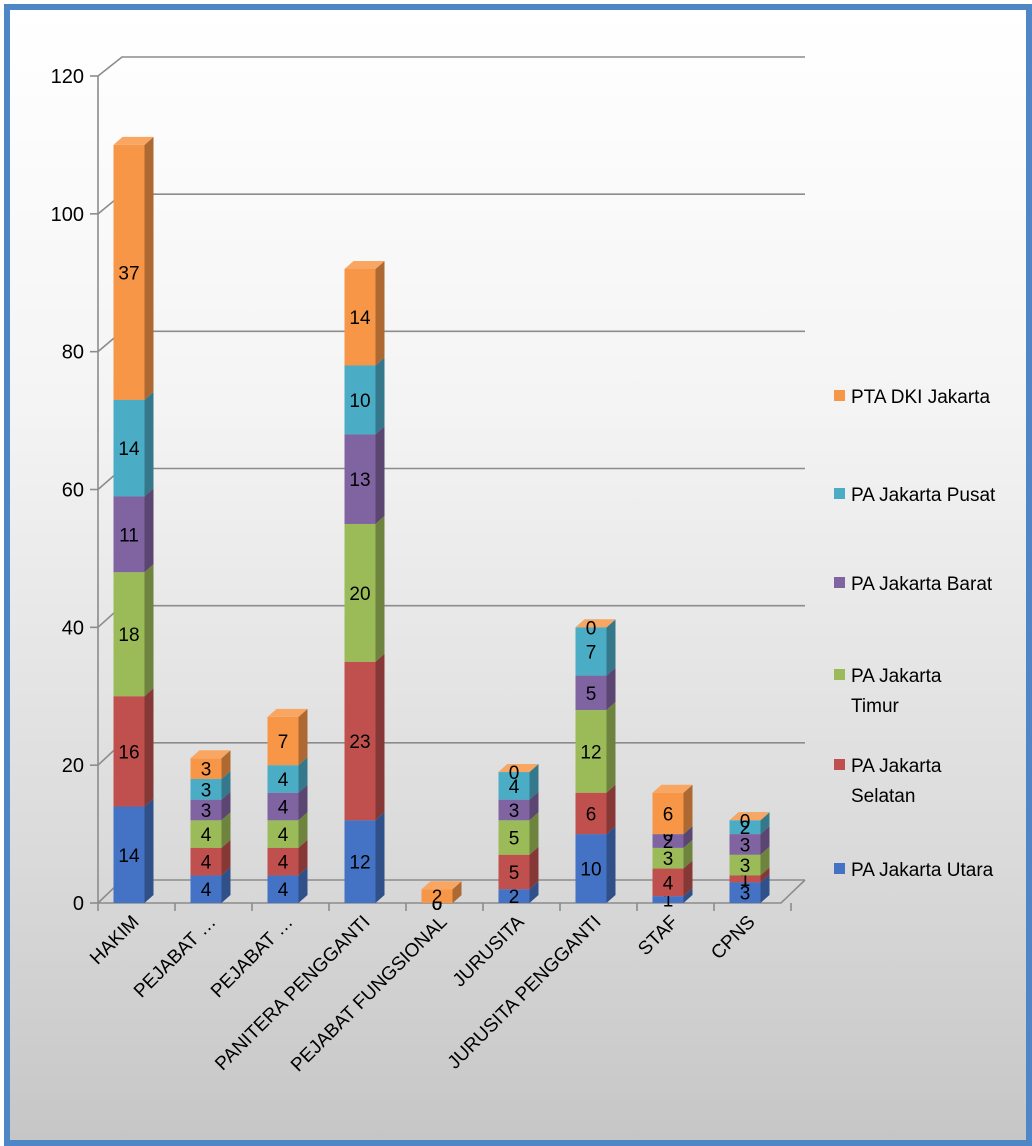 Image resolution: width=1032 pixels, height=1146 pixels. I want to click on category-label: STAF, so click(658, 936).